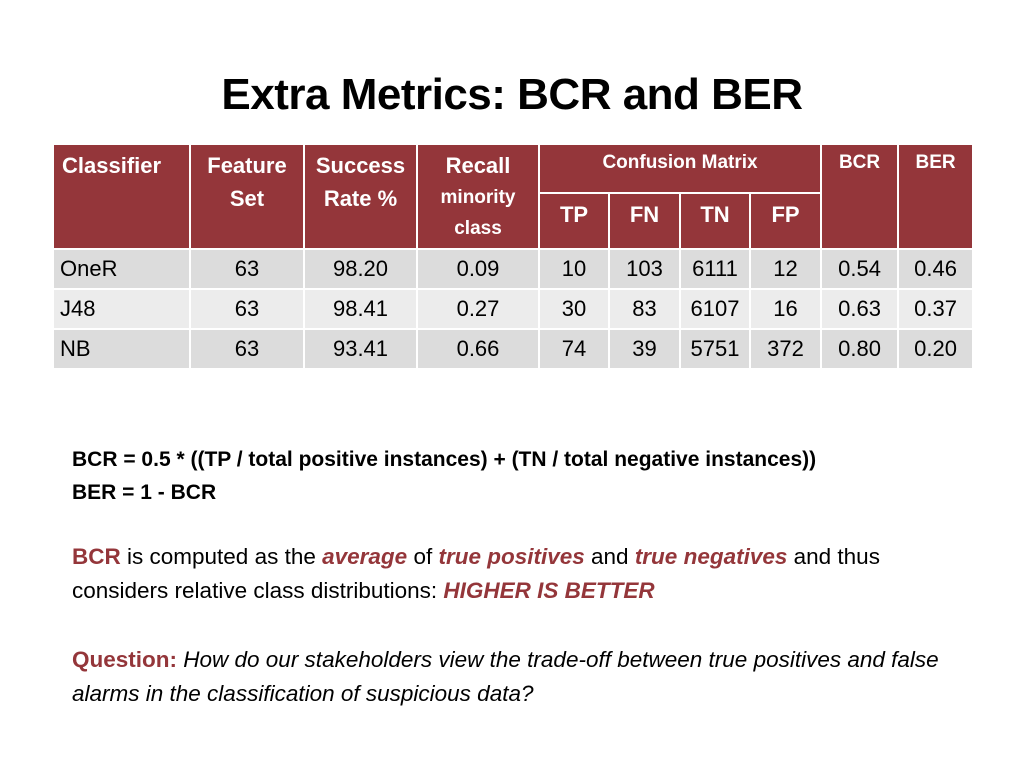 This screenshot has width=1024, height=768. What do you see at coordinates (423, 556) in the screenshot?
I see `text-segment: of` at bounding box center [423, 556].